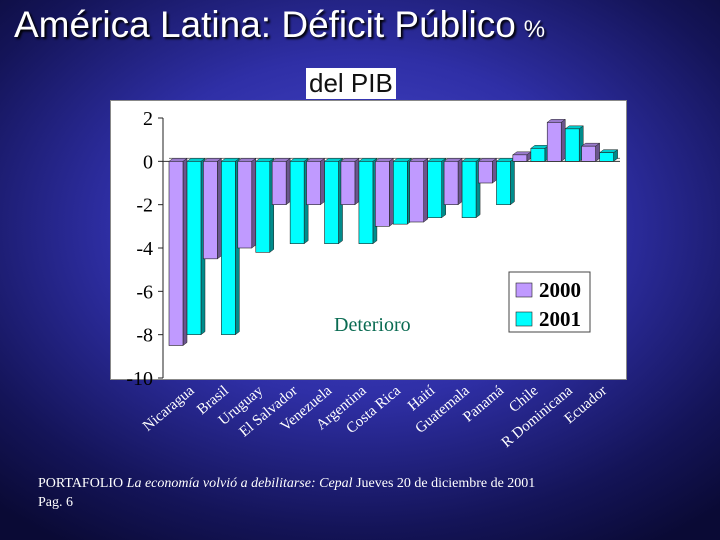  What do you see at coordinates (503, 183) in the screenshot?
I see `bar-2001-panam-` at bounding box center [503, 183].